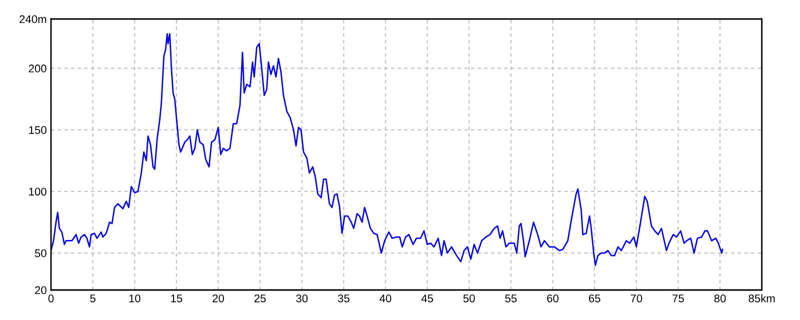 The image size is (800, 320). Describe the element at coordinates (33, 19) in the screenshot. I see `y-tick-label: 240m` at that location.